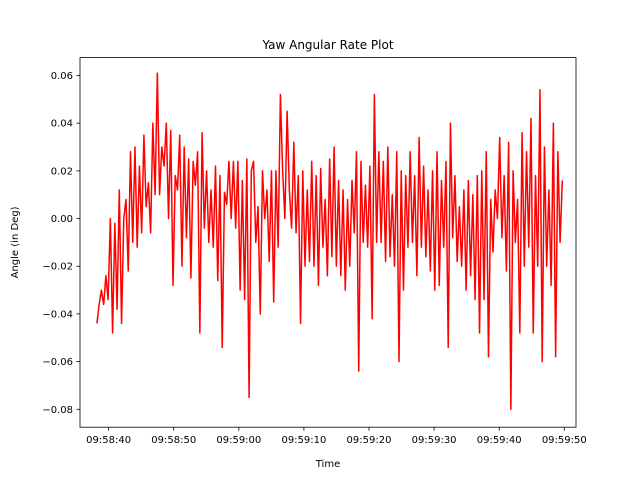  What do you see at coordinates (173, 440) in the screenshot?
I see `x-tick-label: 09:58:50` at bounding box center [173, 440].